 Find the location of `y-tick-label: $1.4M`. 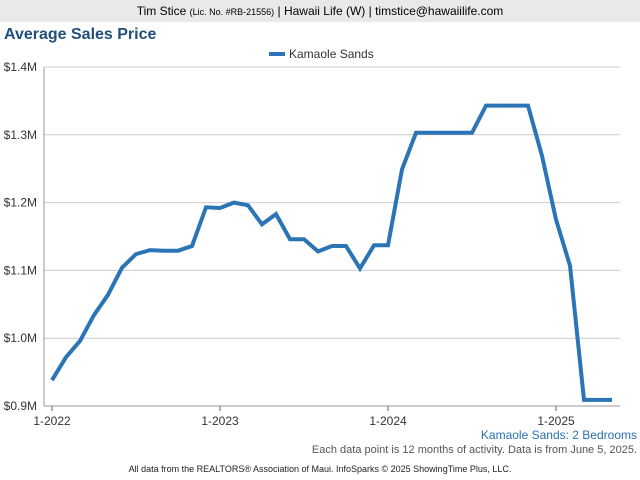

y-tick-label: $1.4M is located at coordinates (20, 67).